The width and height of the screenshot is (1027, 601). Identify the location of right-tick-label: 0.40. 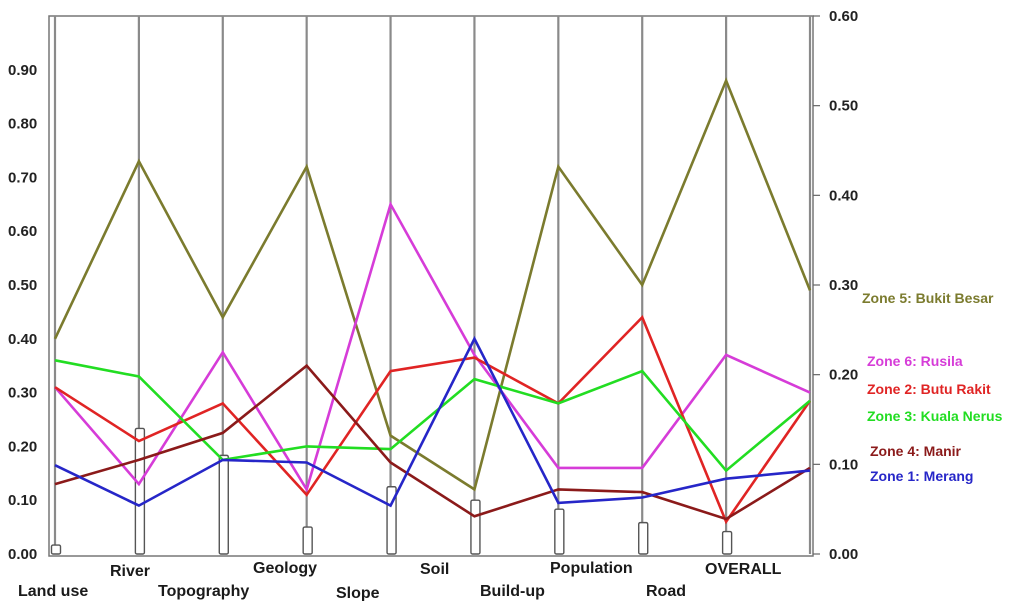
(843, 195).